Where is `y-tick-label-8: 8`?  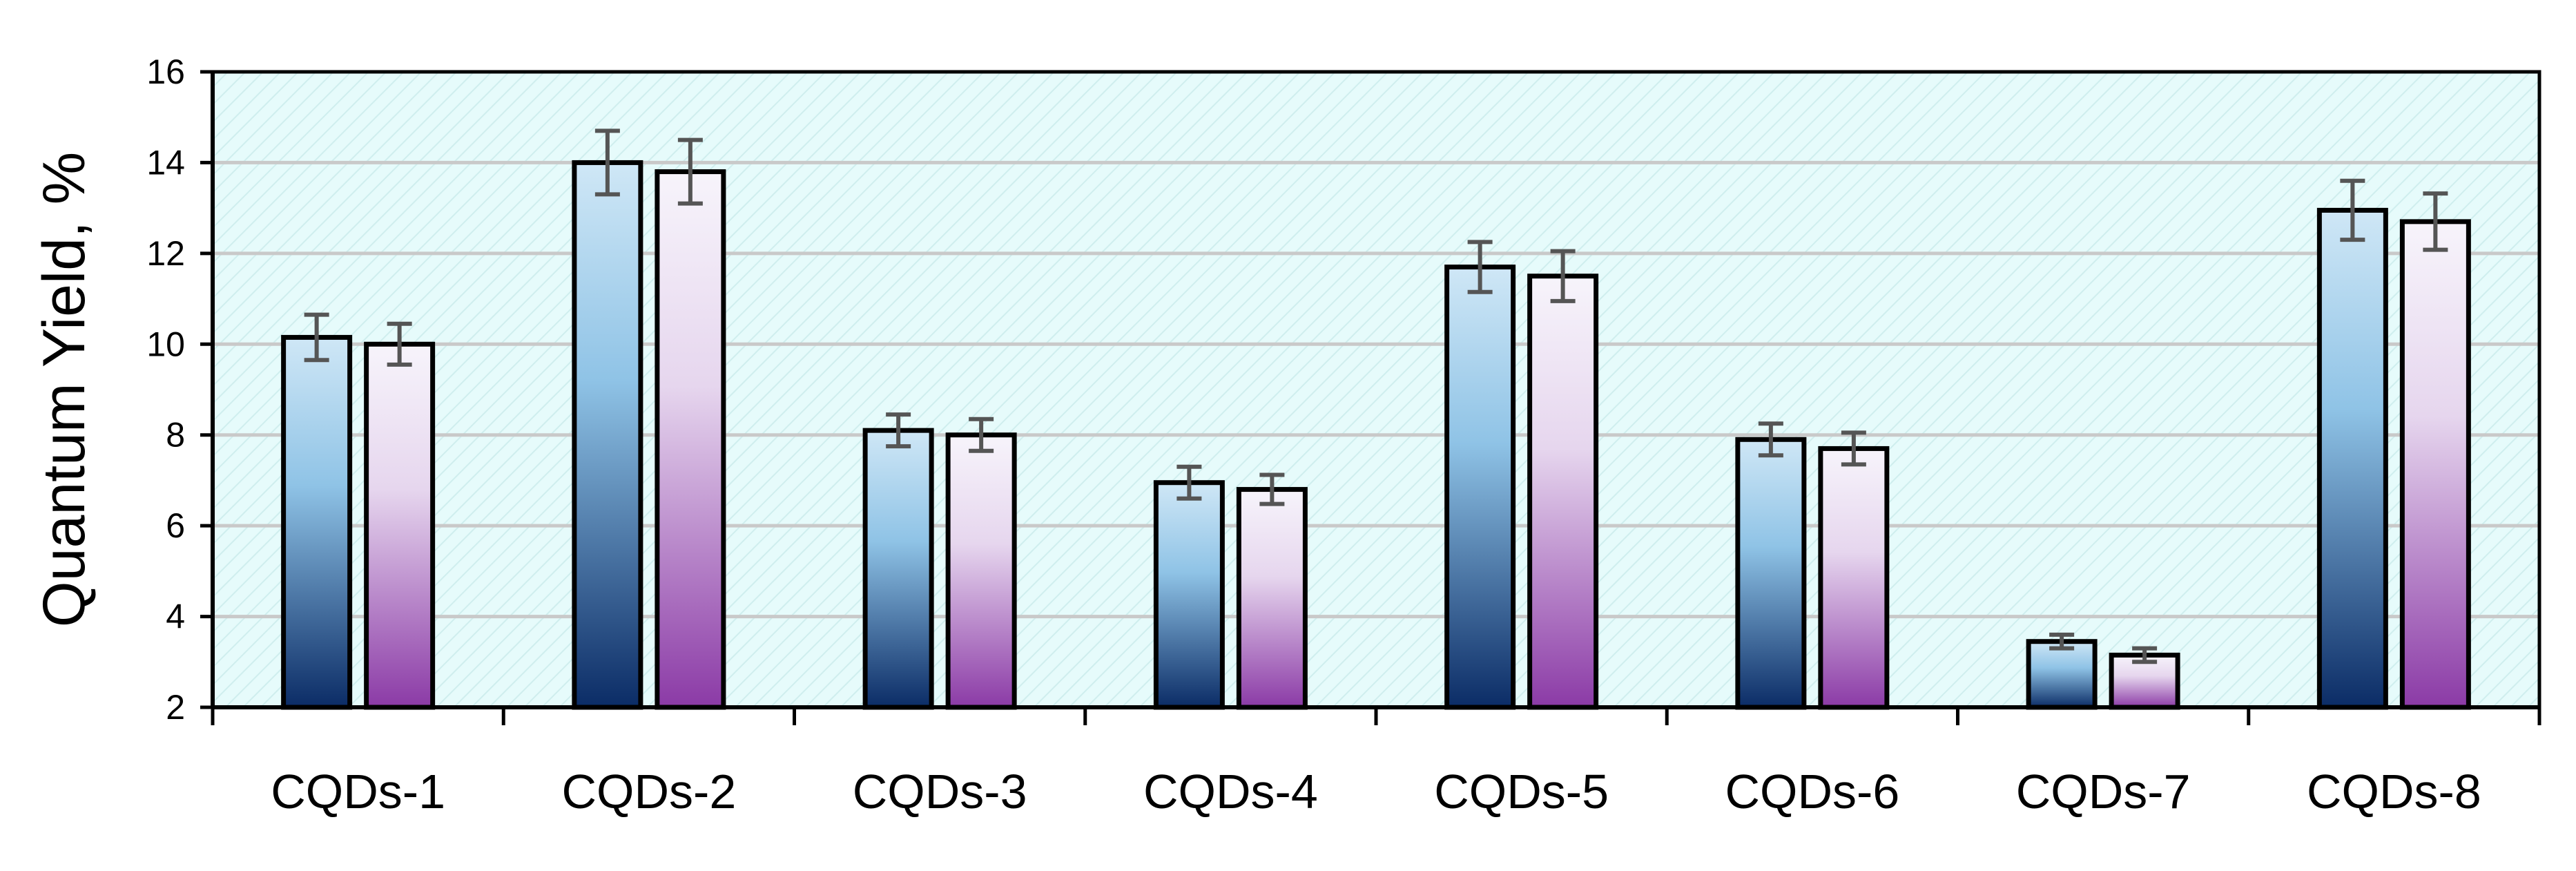 y-tick-label-8: 8 is located at coordinates (176, 435).